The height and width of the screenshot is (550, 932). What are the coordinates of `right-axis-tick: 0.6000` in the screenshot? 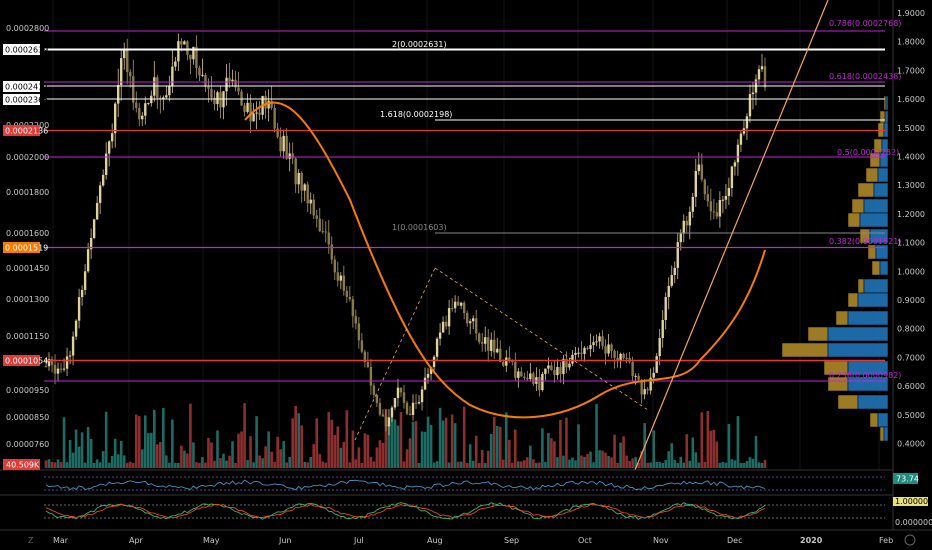 It's located at (911, 386).